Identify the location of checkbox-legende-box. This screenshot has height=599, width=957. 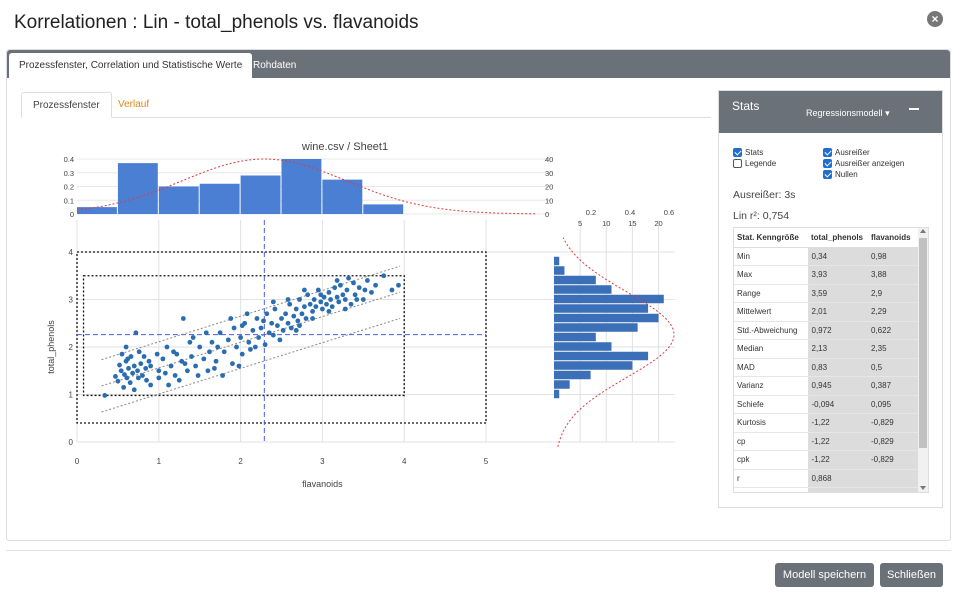
(737, 163).